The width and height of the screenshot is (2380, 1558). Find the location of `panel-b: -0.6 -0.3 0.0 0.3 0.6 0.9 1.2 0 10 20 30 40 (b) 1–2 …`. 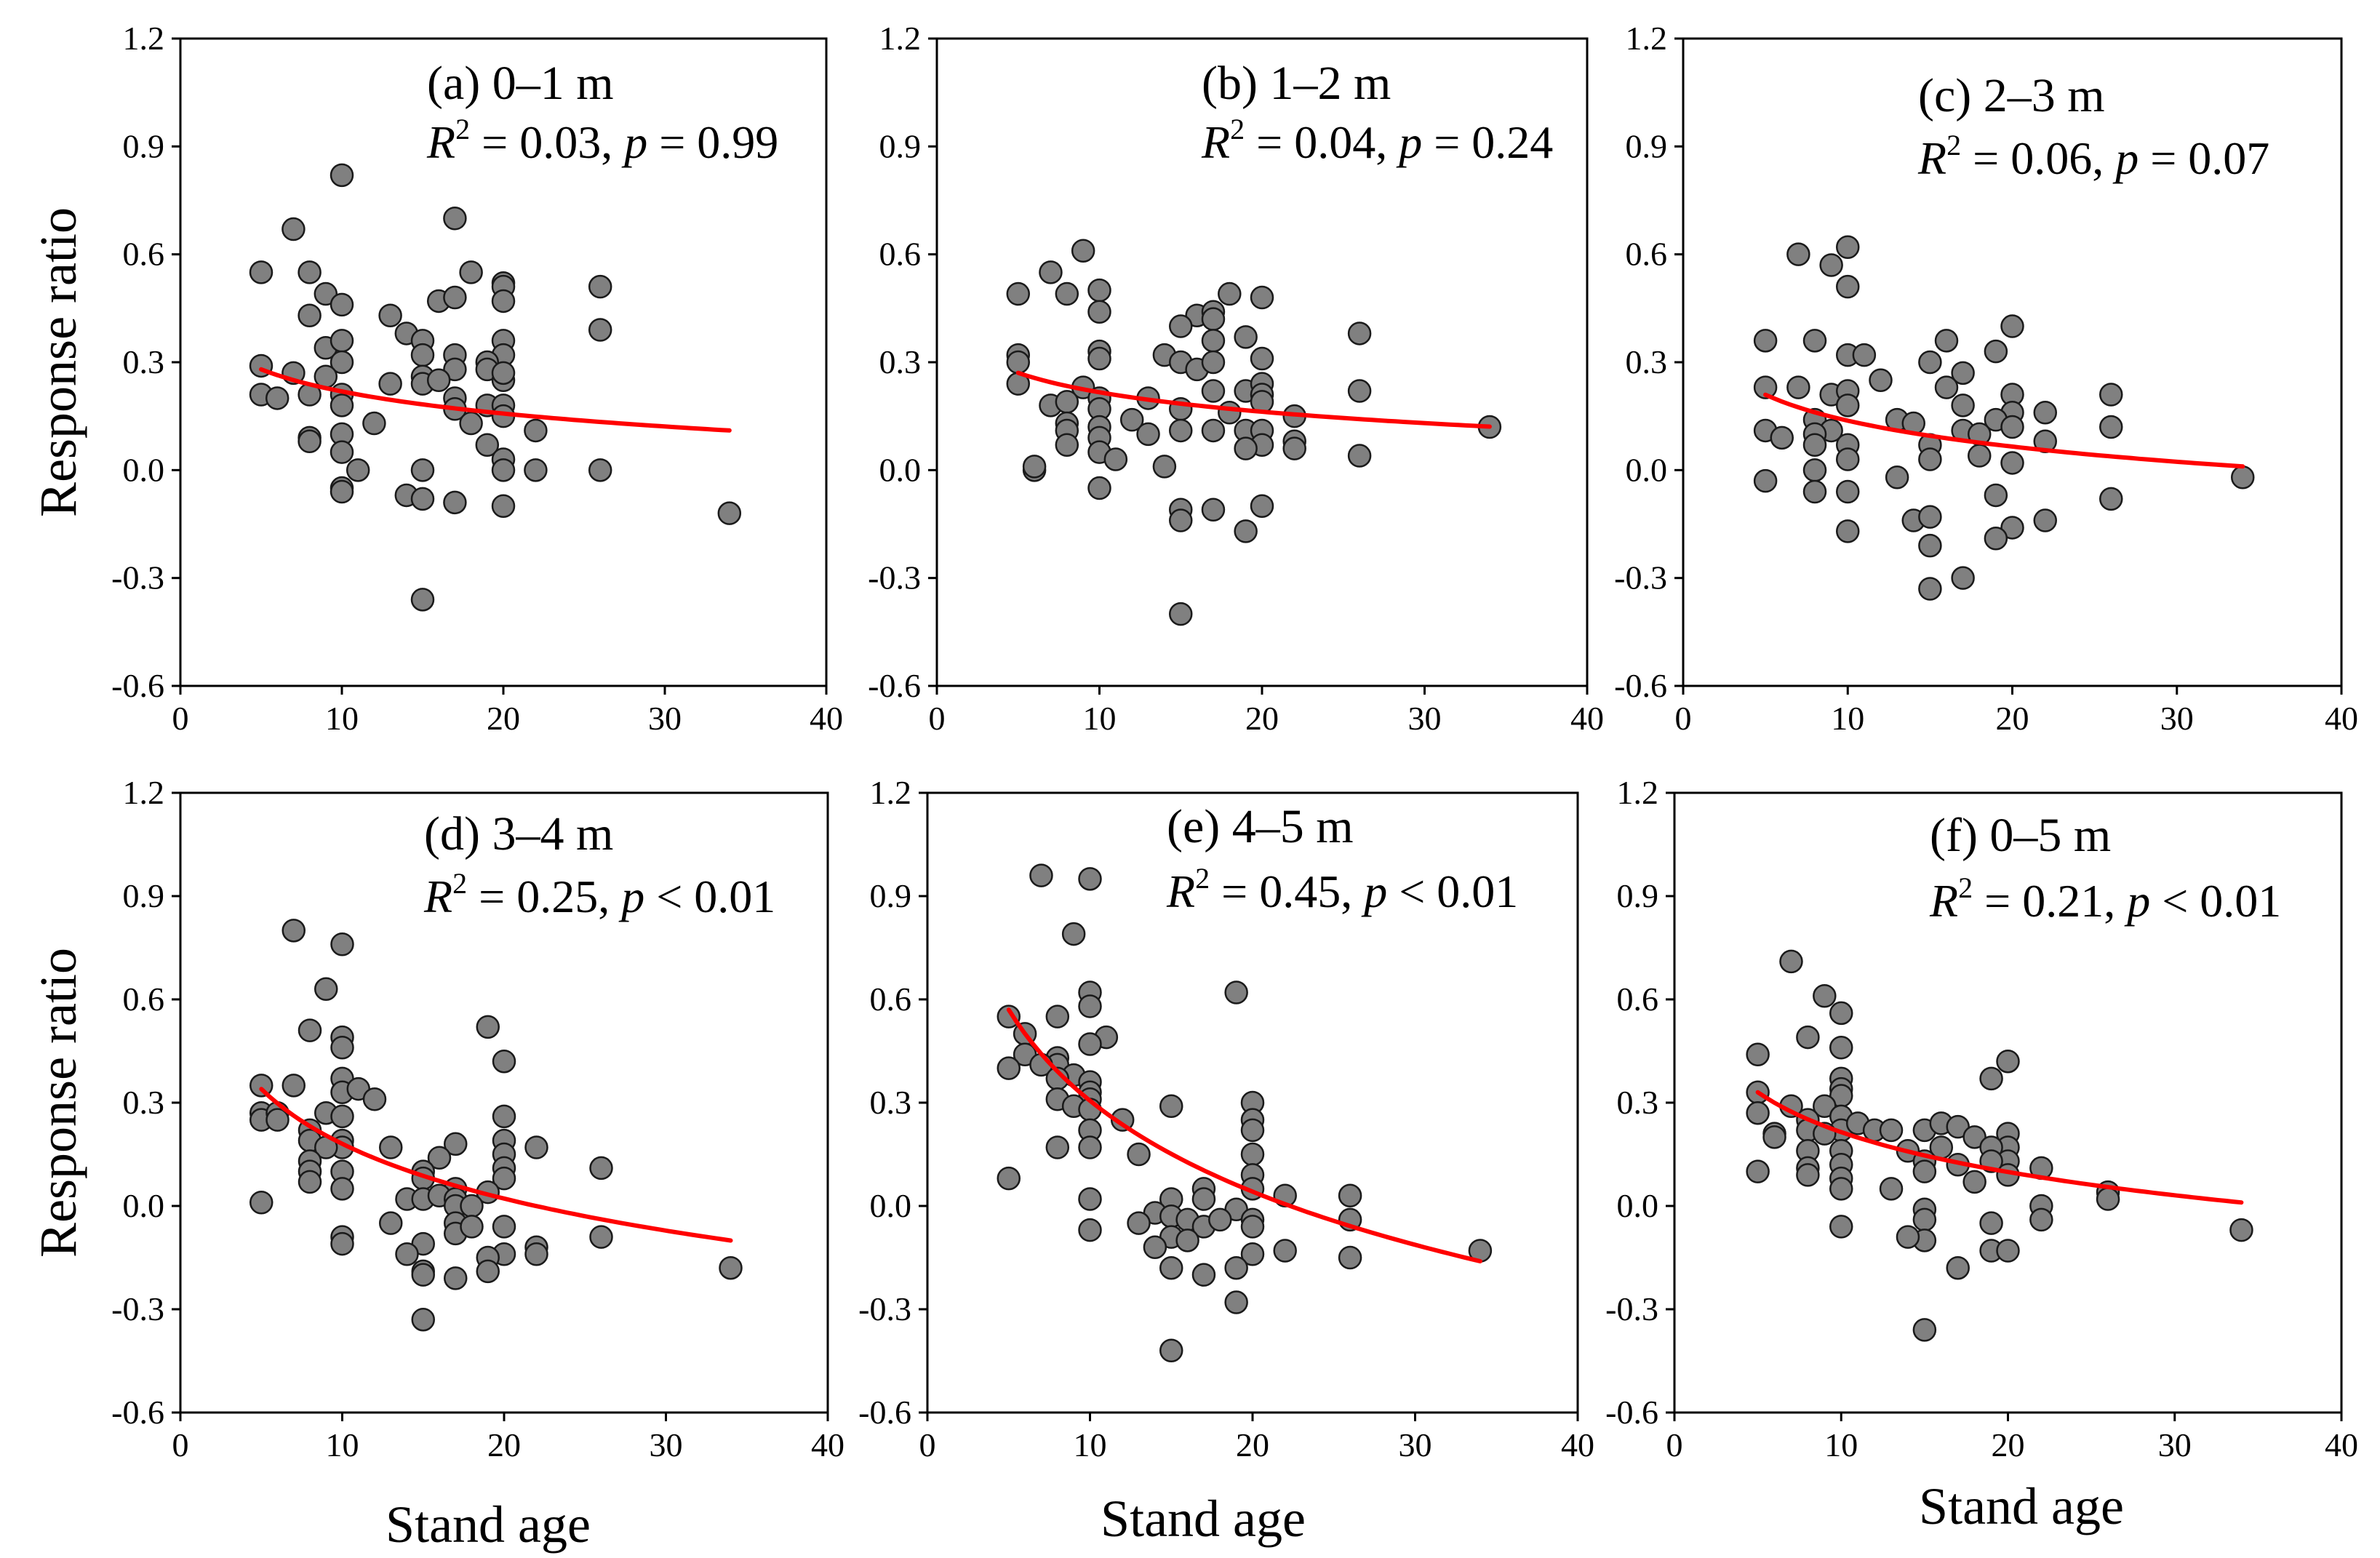

panel-b: -0.6 -0.3 0.0 0.3 0.6 0.9 1.2 0 10 20 30 40 (b) 1–2 … is located at coordinates (1236, 378).